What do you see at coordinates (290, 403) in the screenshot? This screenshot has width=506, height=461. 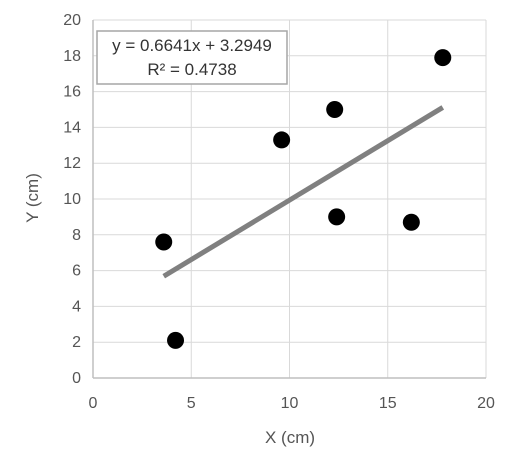 I see `x-tick-label: 10` at bounding box center [290, 403].